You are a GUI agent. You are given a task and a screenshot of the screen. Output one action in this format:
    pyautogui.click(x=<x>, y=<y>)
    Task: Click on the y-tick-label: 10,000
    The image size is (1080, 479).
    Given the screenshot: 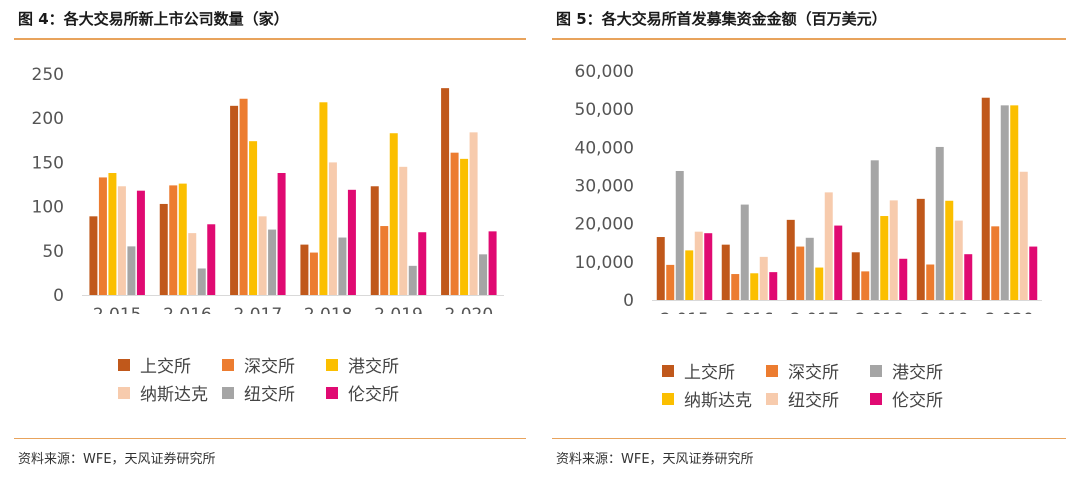 What is the action you would take?
    pyautogui.click(x=604, y=263)
    